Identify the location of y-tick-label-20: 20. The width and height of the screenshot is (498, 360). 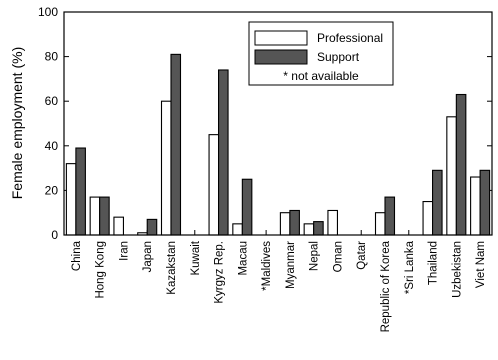
(52, 190).